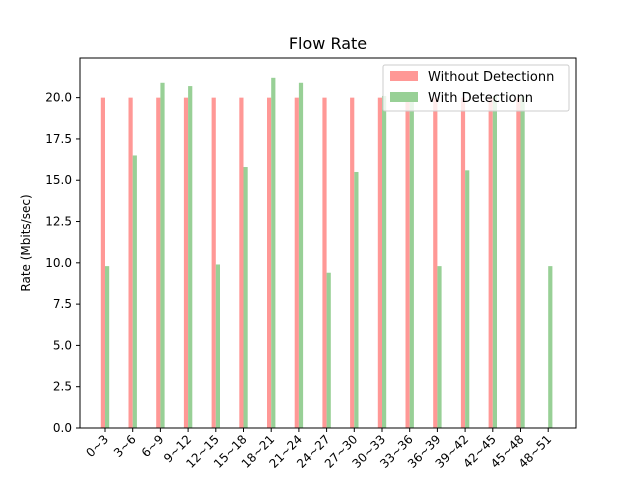 This screenshot has width=640, height=480. I want to click on legend-label: Without Detectionn, so click(491, 77).